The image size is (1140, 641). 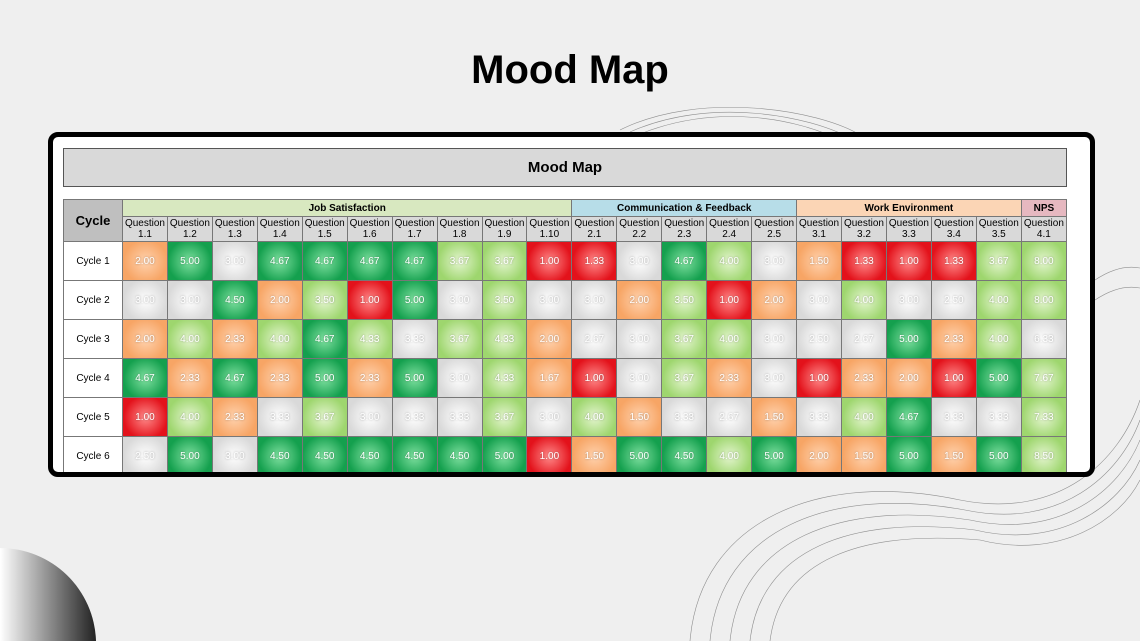 What do you see at coordinates (998, 229) in the screenshot?
I see `question-header: Question 3.5` at bounding box center [998, 229].